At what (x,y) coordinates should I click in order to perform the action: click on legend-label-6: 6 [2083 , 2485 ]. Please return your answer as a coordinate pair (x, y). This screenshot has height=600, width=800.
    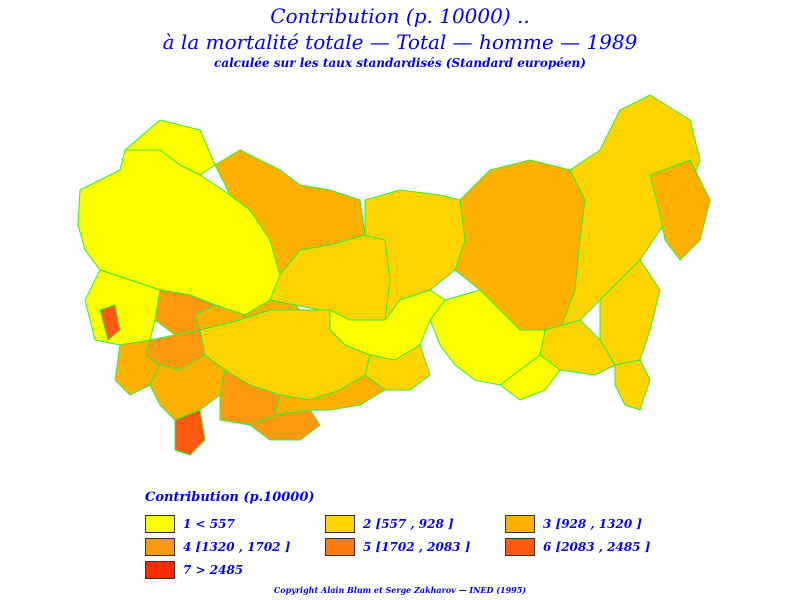
    Looking at the image, I should click on (597, 547).